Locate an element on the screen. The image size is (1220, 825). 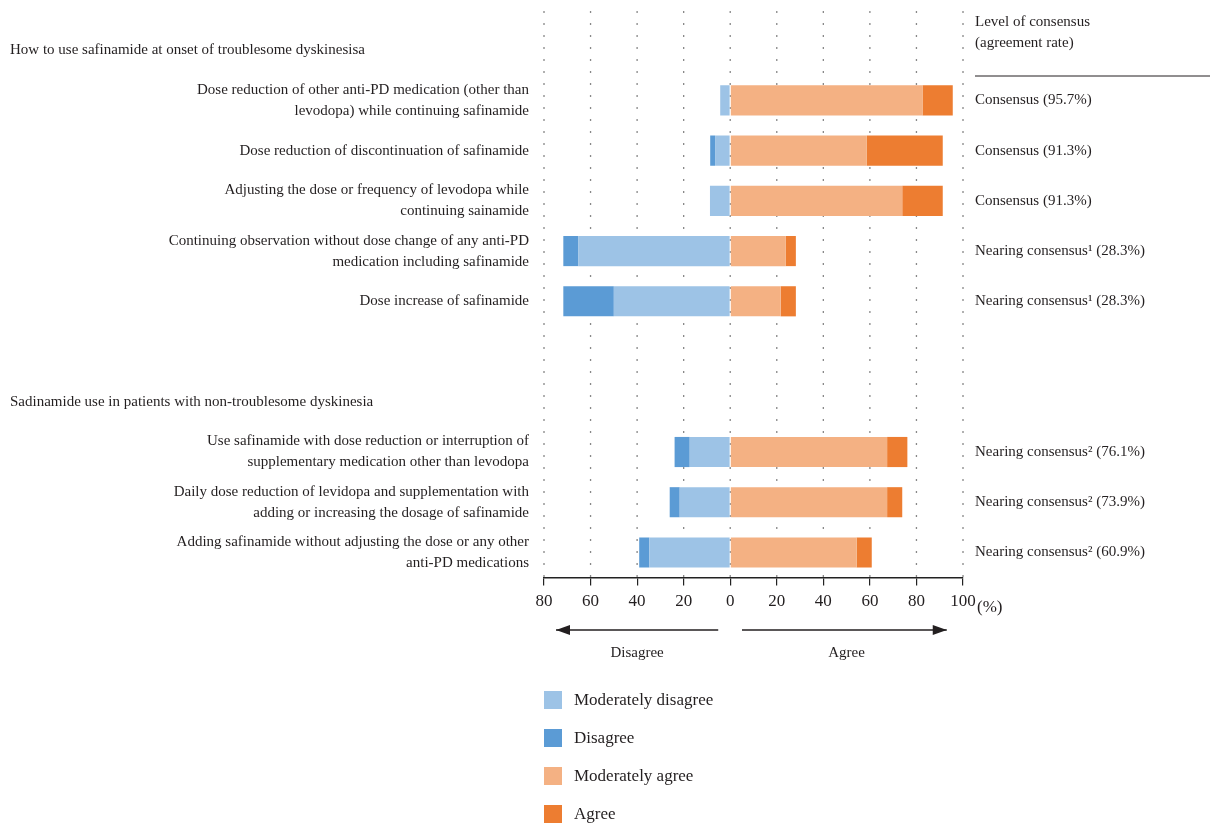
y-tick-label: Adding safinamide without adjusting the dose or any other anti-PD medications is located at coordinates (353, 551).